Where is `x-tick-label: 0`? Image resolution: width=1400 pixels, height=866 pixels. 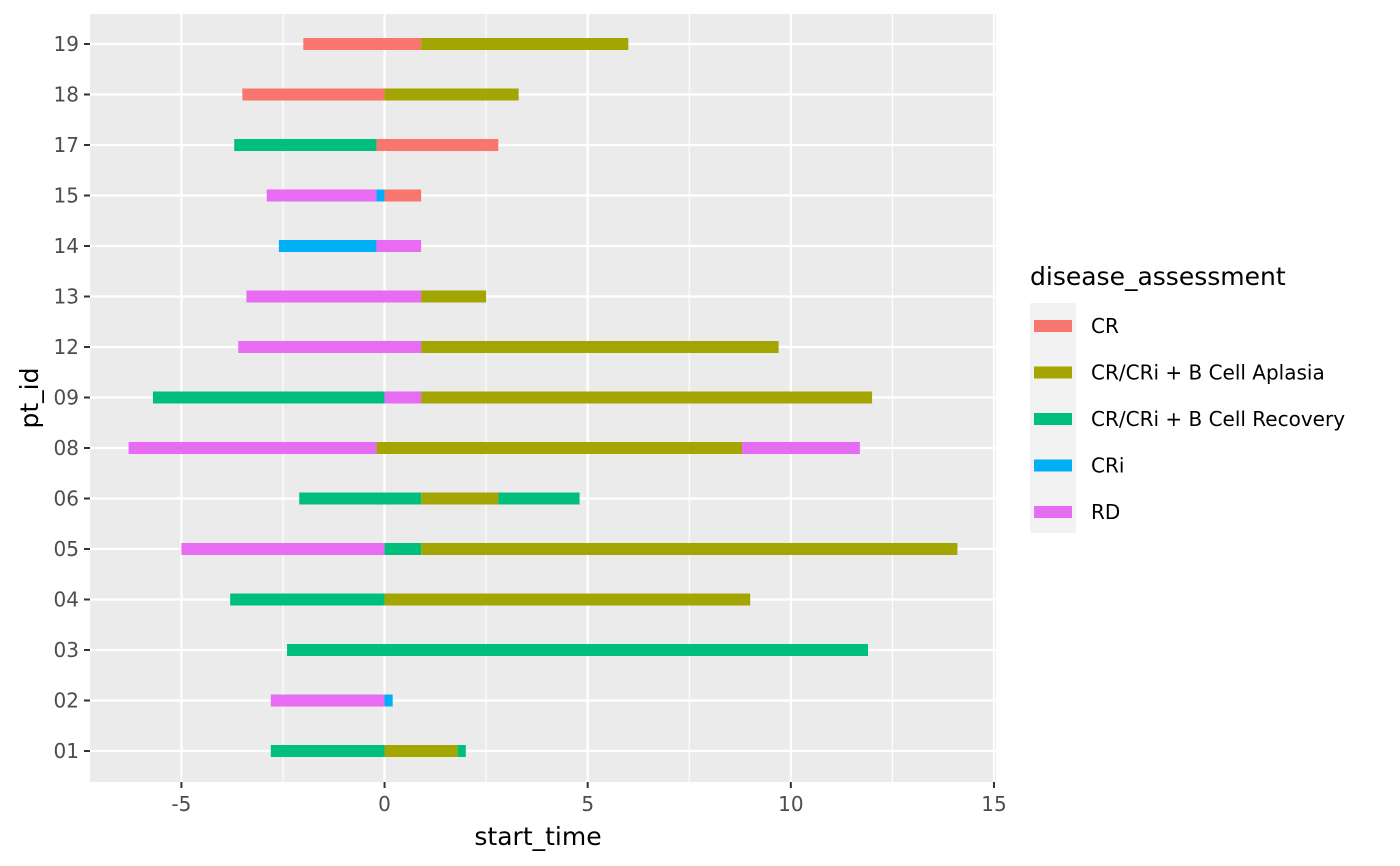
x-tick-label: 0 is located at coordinates (384, 804).